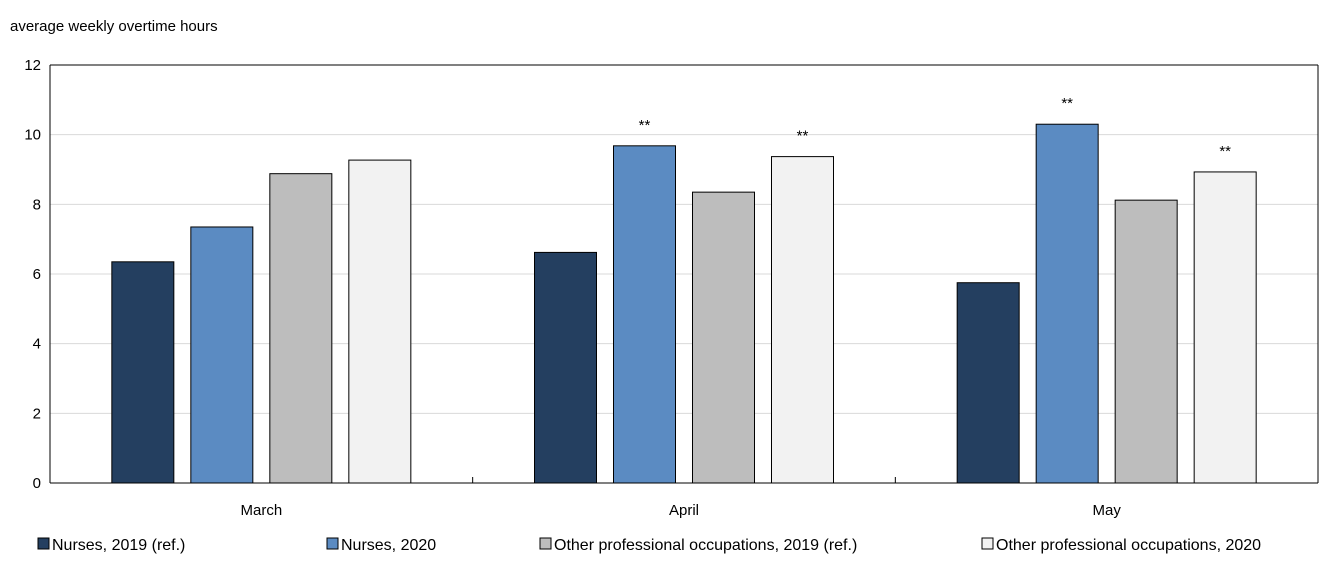 This screenshot has height=566, width=1336. Describe the element at coordinates (37, 344) in the screenshot. I see `y-tick-label: 4` at that location.